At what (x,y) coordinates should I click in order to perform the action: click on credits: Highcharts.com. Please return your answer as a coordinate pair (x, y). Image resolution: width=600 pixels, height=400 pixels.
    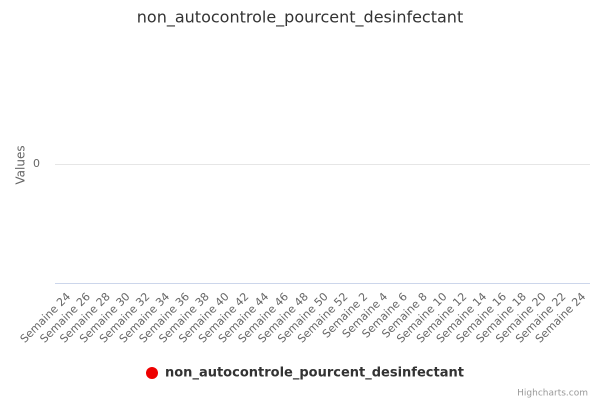
    Looking at the image, I should click on (552, 394).